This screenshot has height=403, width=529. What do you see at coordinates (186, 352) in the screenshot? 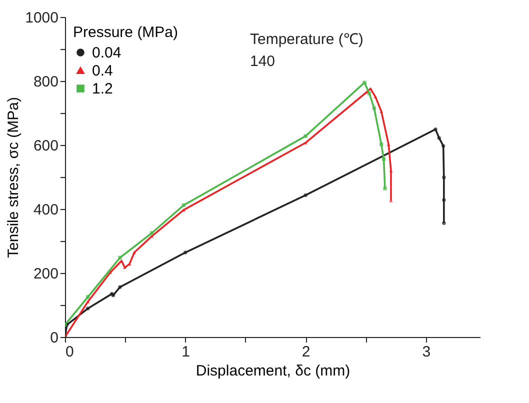
I see `x-tick-label: 1` at bounding box center [186, 352].